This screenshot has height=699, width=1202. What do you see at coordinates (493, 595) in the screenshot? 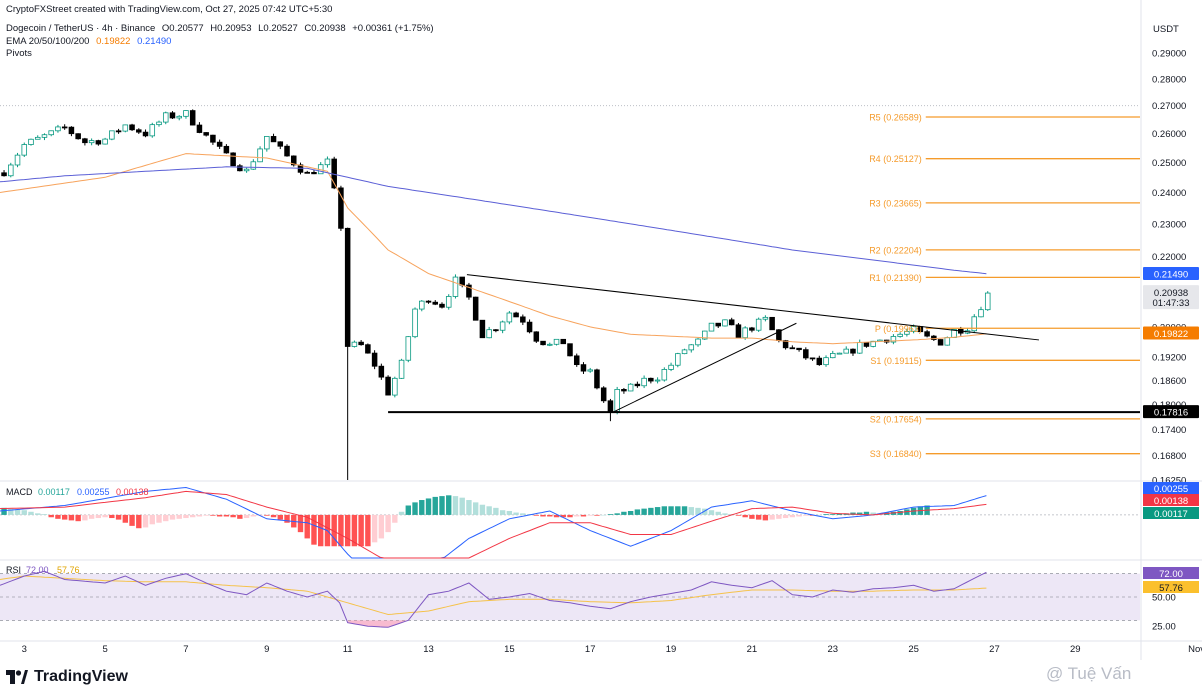
I see `rsi-ma-line` at bounding box center [493, 595].